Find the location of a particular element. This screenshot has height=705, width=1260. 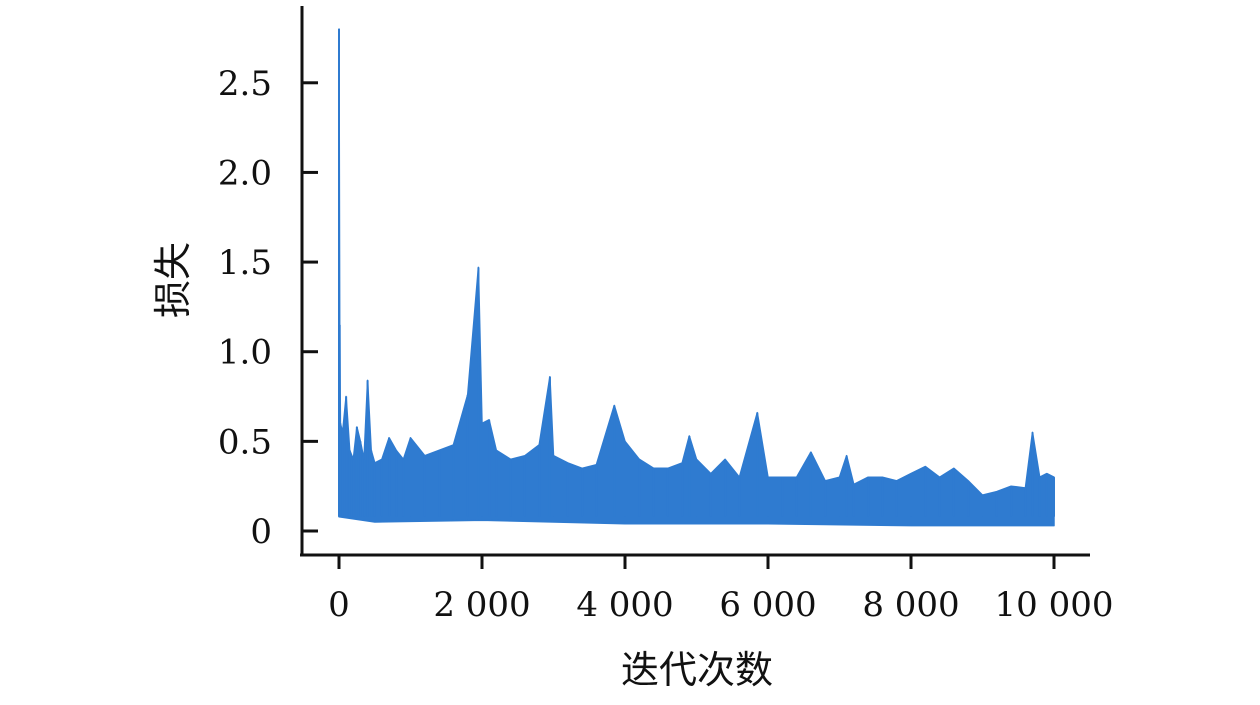

y-axis-title: 损失 is located at coordinates (173, 280).